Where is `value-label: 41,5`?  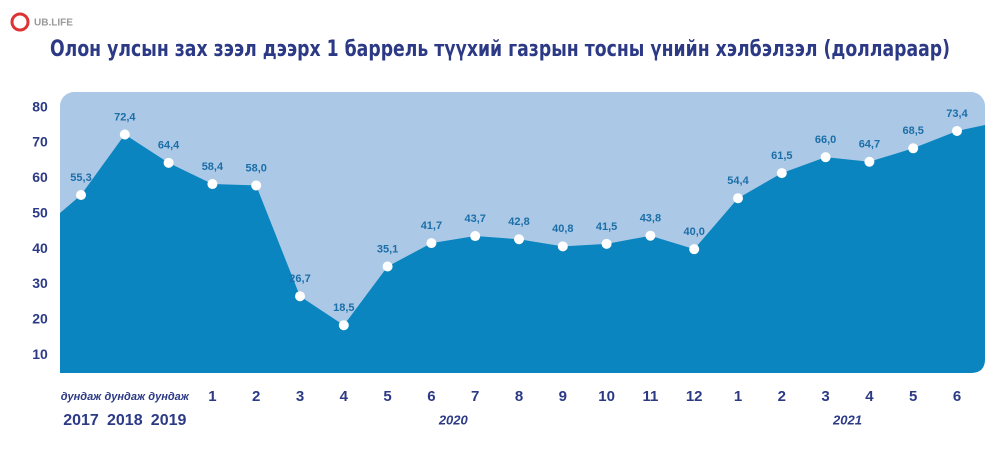
value-label: 41,5 is located at coordinates (606, 227).